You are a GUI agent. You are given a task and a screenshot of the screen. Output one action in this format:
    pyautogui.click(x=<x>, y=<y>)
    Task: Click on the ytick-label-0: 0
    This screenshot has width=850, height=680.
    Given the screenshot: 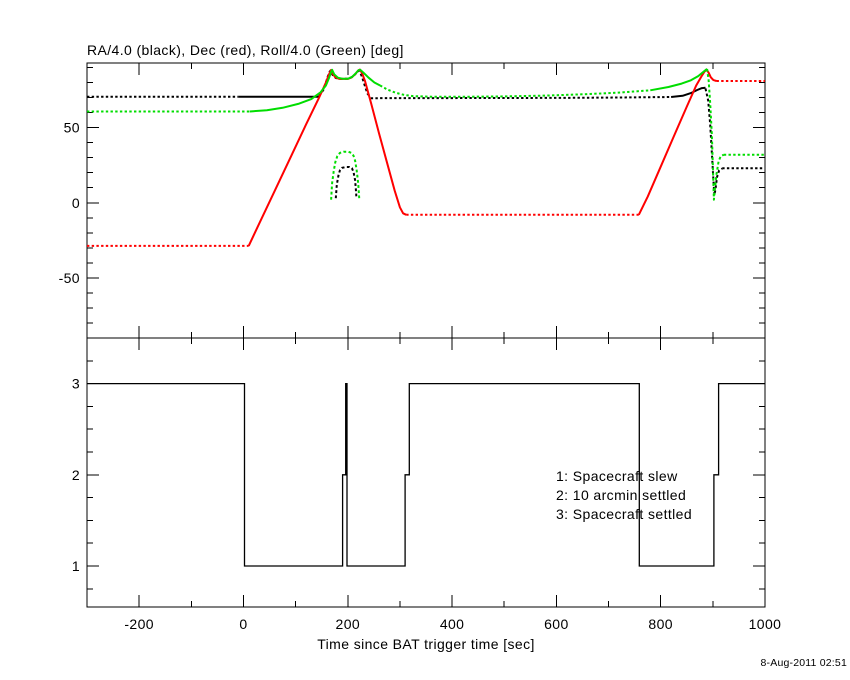 What is the action you would take?
    pyautogui.click(x=76, y=203)
    